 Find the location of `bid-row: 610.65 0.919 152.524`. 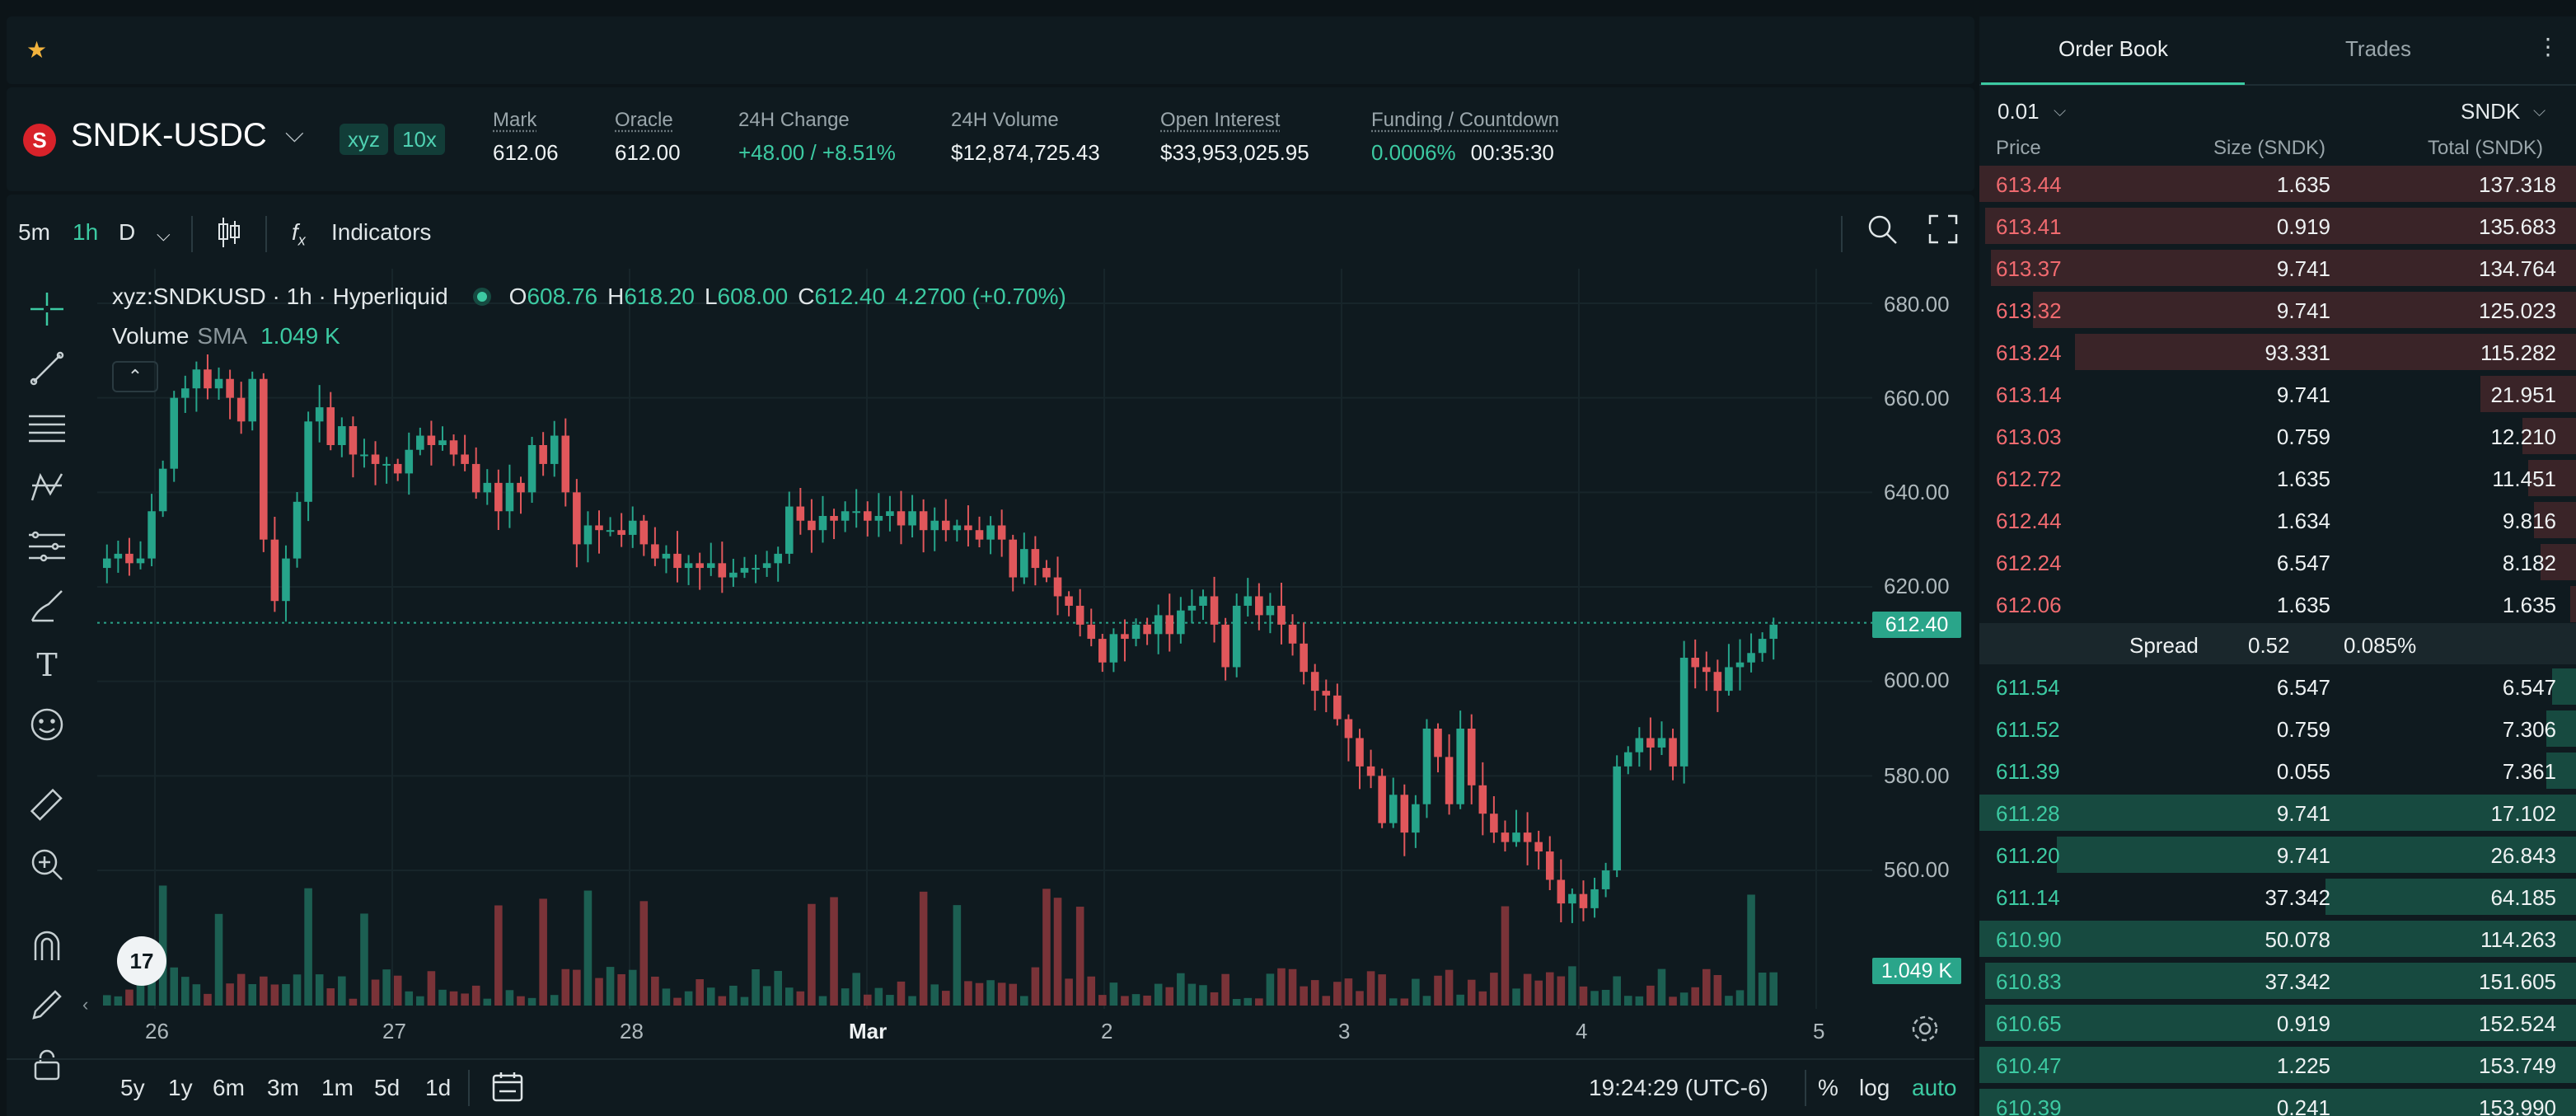

bid-row: 610.65 0.919 152.524 is located at coordinates (2277, 1023).